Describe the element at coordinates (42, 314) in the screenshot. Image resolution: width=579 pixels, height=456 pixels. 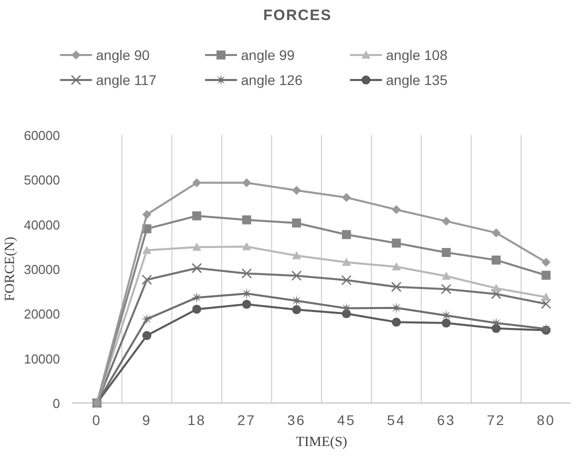
I see `y-tick-label: 20000` at that location.